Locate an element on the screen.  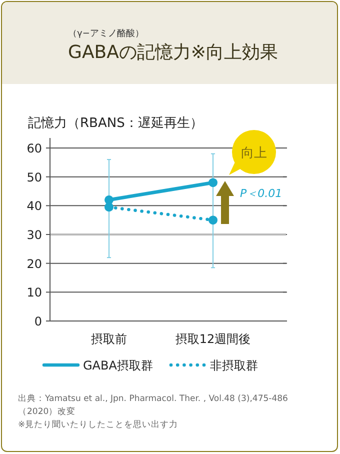
y-tick-label: 40 is located at coordinates (34, 206).